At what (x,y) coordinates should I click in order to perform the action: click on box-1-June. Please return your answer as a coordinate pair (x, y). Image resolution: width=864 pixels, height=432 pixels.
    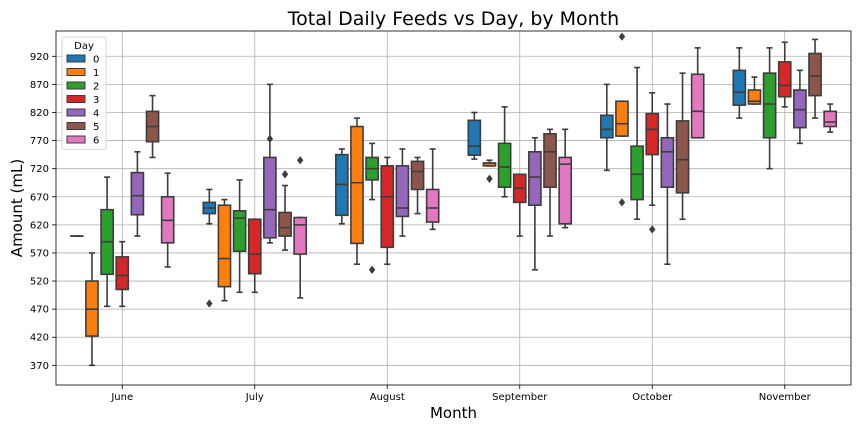
    Looking at the image, I should click on (92, 309).